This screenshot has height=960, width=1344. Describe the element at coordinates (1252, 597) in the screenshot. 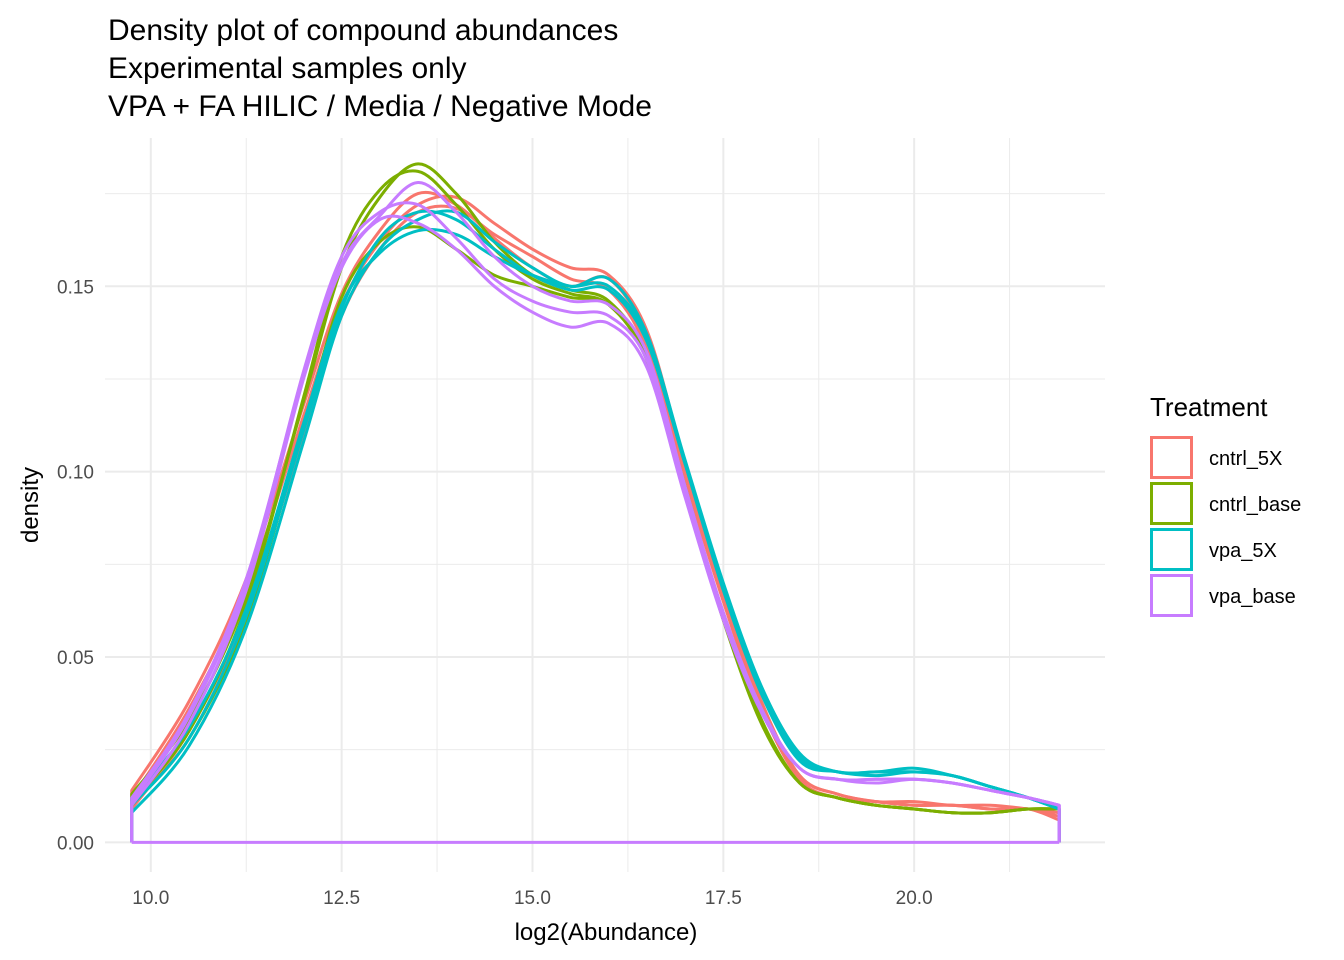

I see `legend-label-vpa_base: vpa_base` at that location.